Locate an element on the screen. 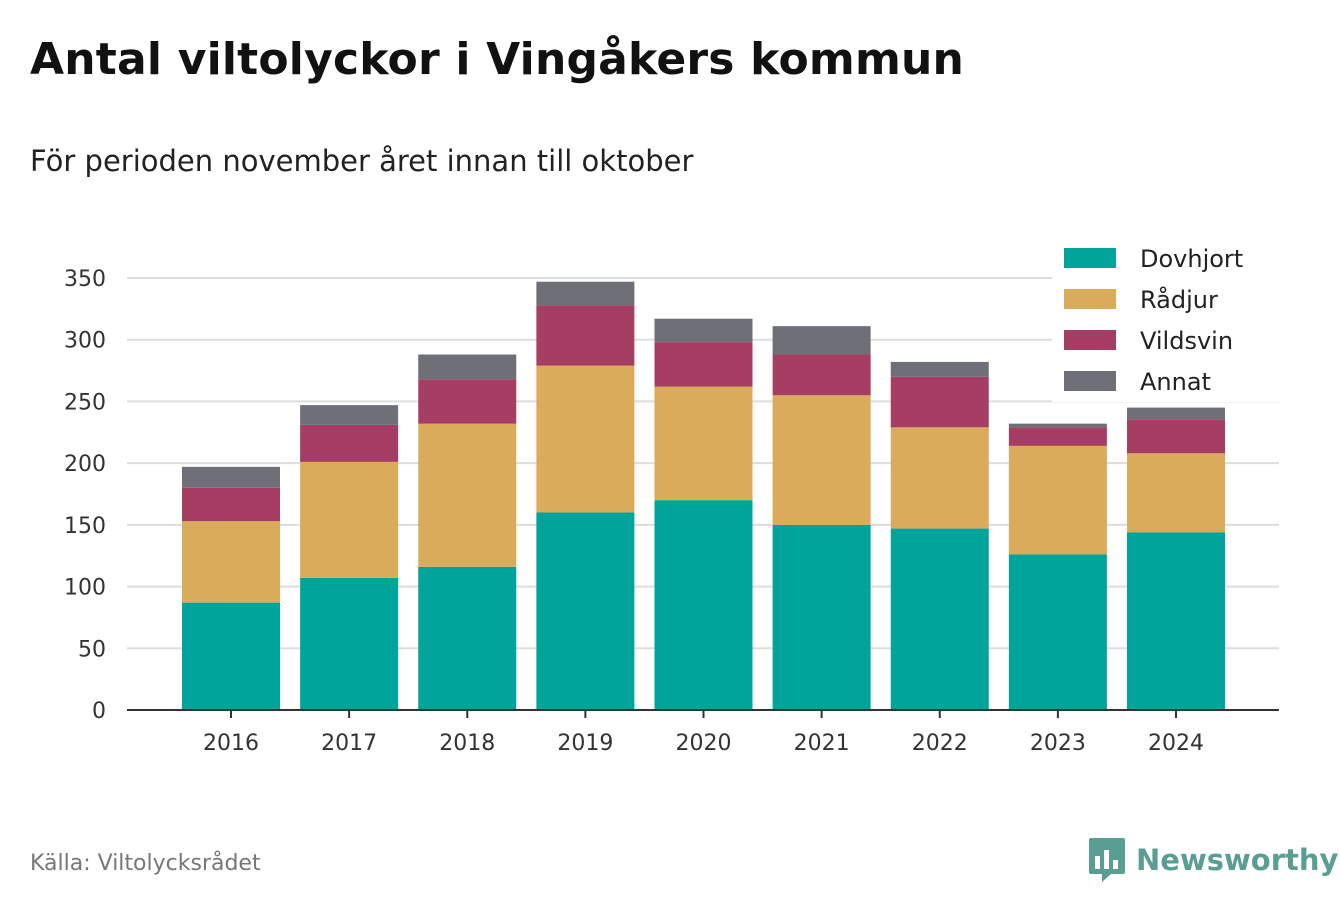 This screenshot has width=1340, height=913. x-tick-label-2021: 2021 is located at coordinates (822, 743).